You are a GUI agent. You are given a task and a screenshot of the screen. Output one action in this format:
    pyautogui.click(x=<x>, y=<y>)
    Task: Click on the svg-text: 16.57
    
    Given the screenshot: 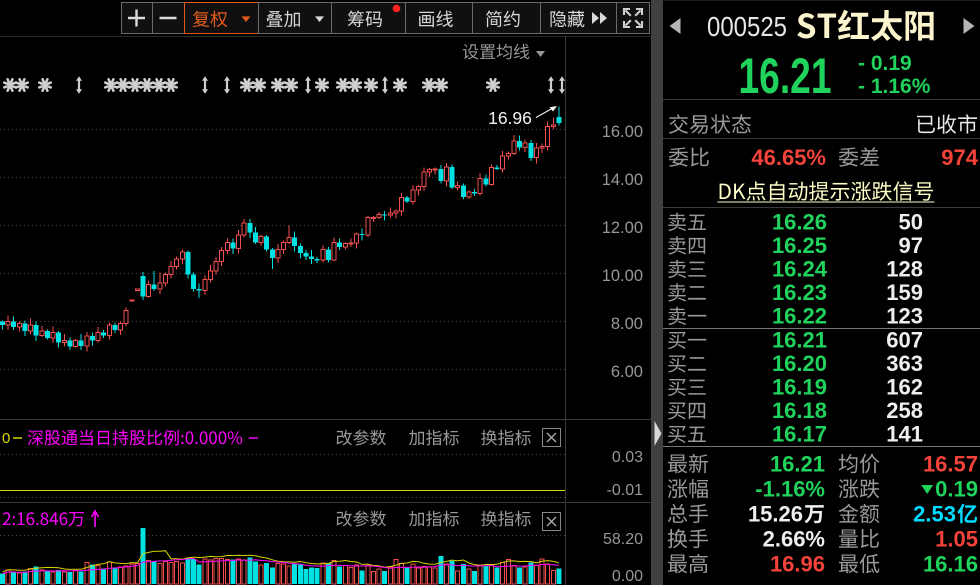 What is the action you would take?
    pyautogui.click(x=950, y=464)
    